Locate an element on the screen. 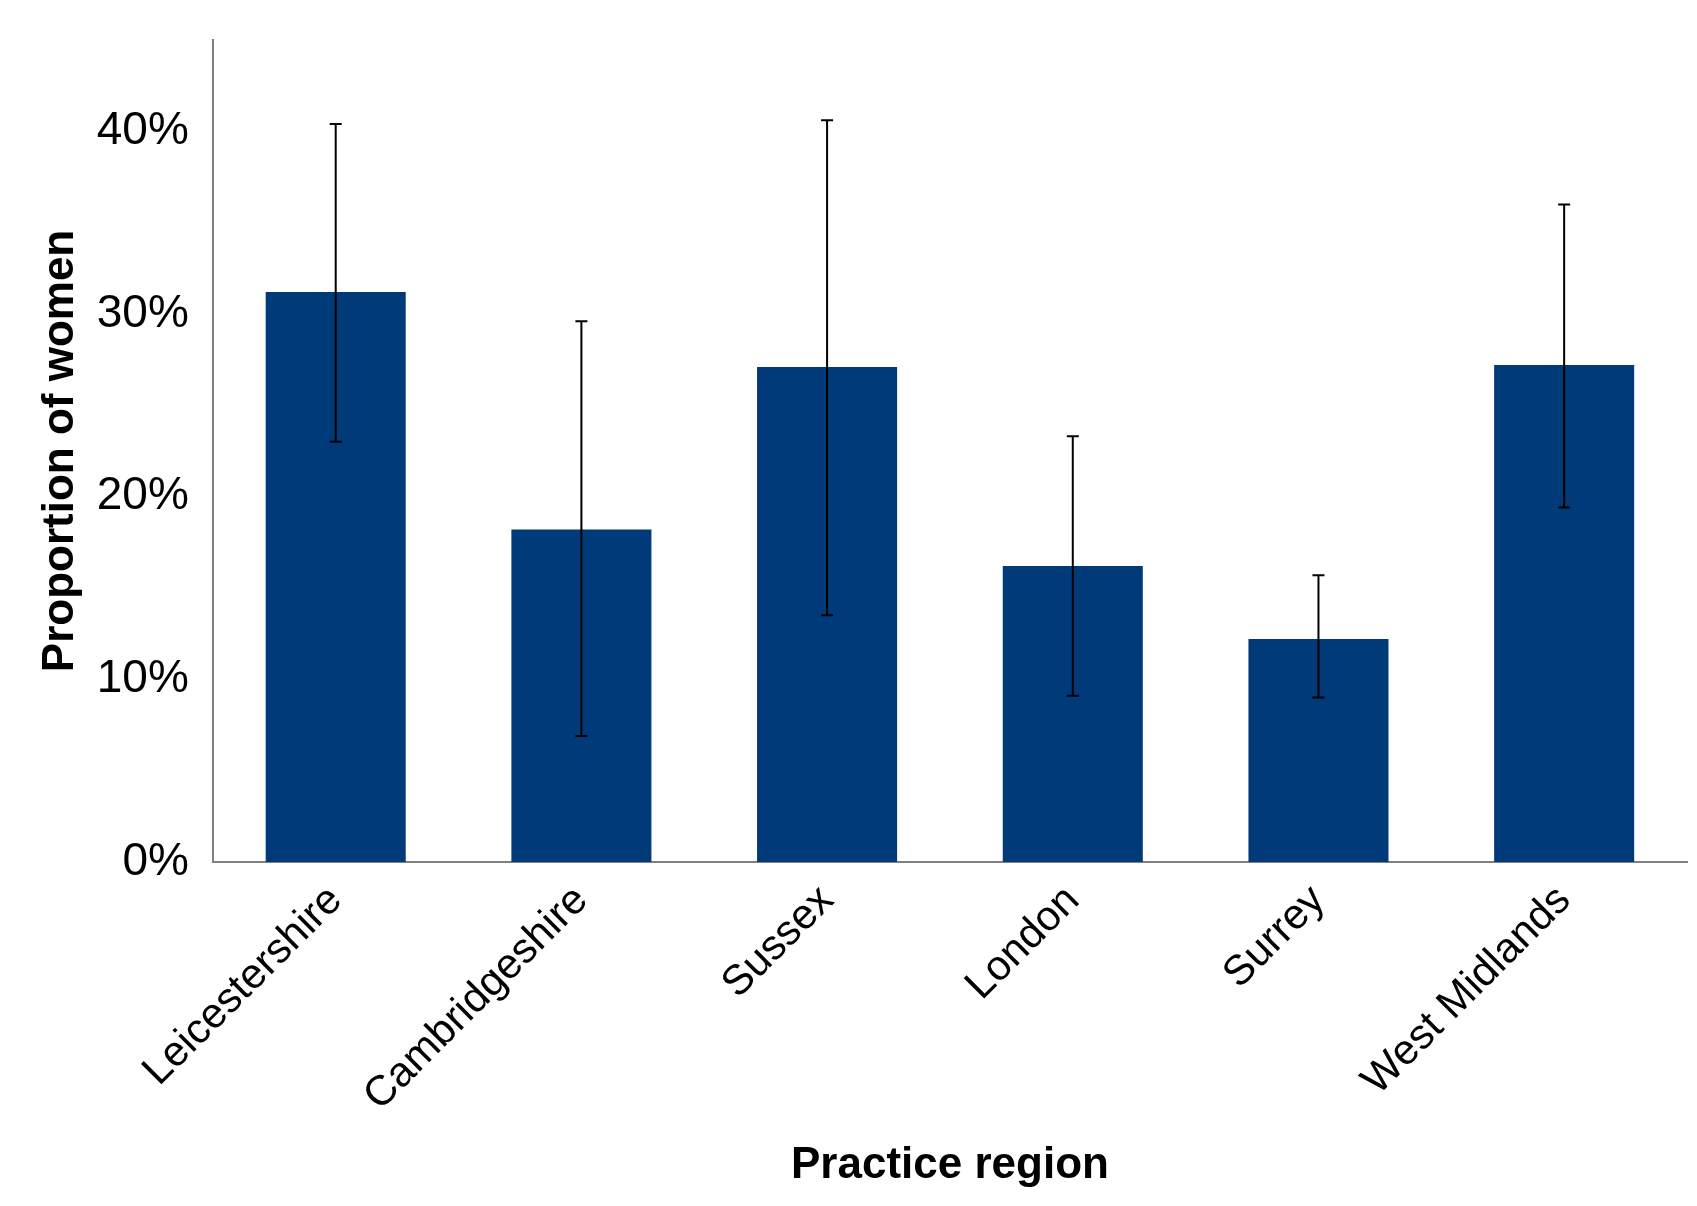 The height and width of the screenshot is (1206, 1697). y-tick-label: 0% is located at coordinates (155, 858).